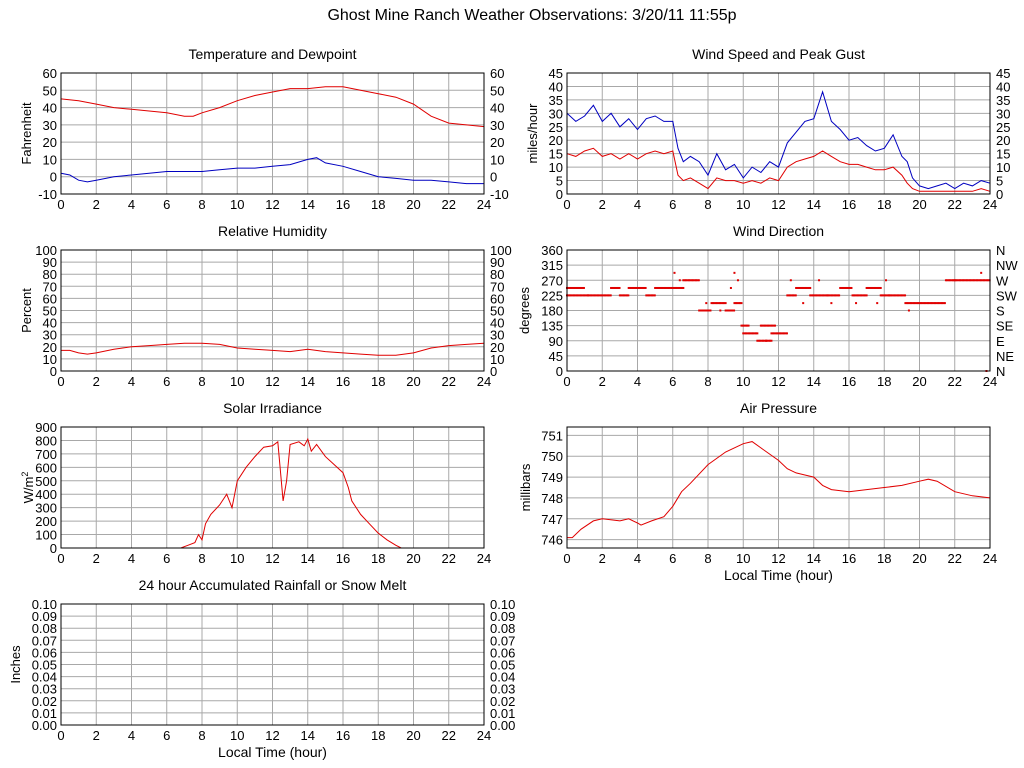 The width and height of the screenshot is (1024, 768). I want to click on solar-x-tick-label: 18, so click(378, 558).